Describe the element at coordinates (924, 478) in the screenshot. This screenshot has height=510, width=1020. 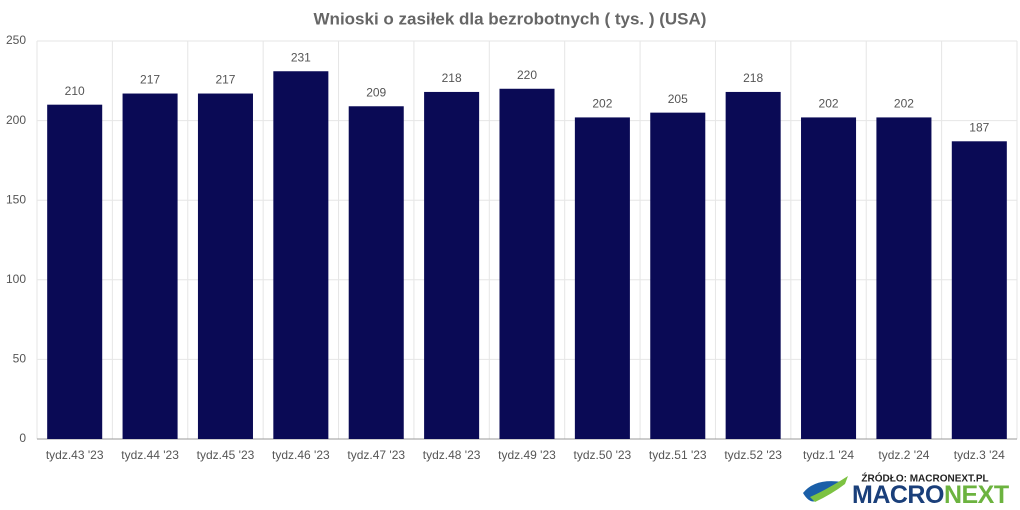
I see `source-label: ŹRÓDŁO: MACRONEXT.PL` at that location.